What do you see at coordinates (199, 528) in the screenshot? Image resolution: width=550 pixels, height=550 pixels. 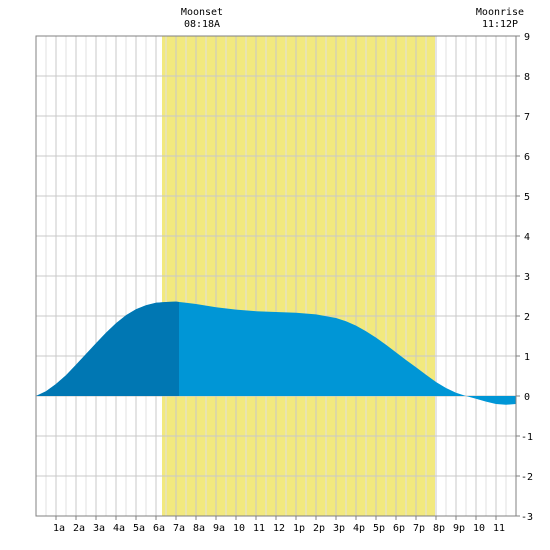 I see `x-tick-label: 8a` at bounding box center [199, 528].